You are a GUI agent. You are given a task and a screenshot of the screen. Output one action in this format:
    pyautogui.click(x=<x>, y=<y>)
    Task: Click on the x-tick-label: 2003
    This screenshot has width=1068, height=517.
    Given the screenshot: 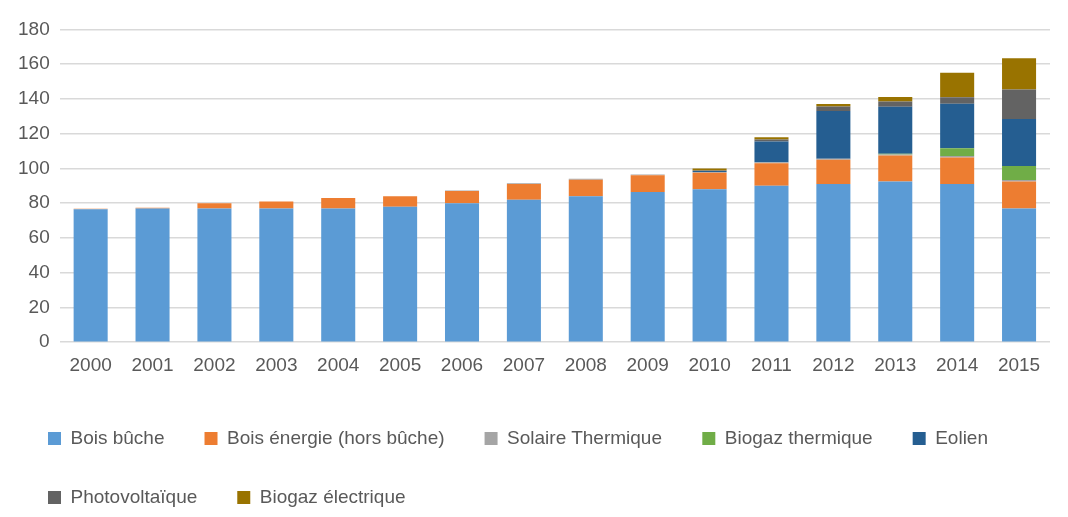 What is the action you would take?
    pyautogui.click(x=276, y=364)
    